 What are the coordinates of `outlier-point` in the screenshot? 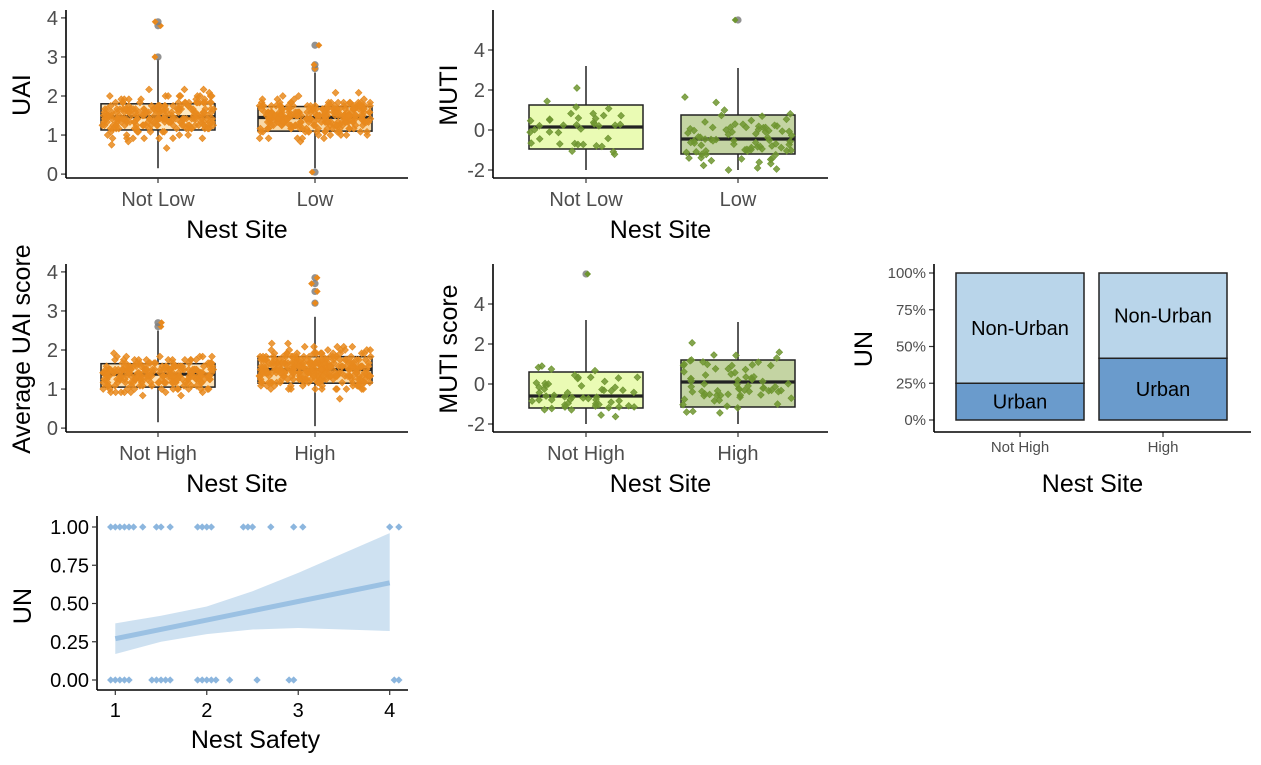 It's located at (315, 45).